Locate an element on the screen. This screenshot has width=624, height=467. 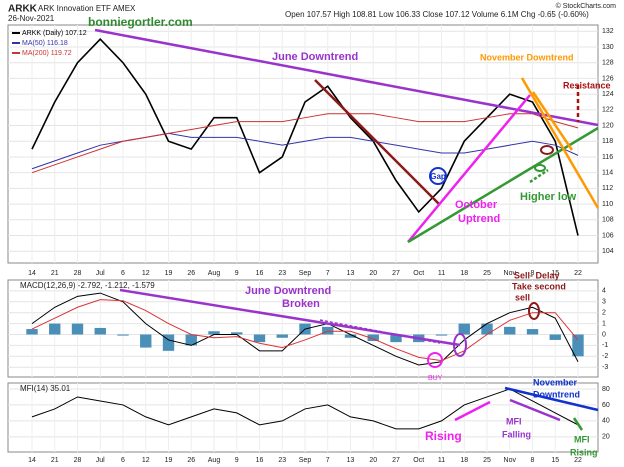
x-tick-label: 25 is located at coordinates (487, 460).